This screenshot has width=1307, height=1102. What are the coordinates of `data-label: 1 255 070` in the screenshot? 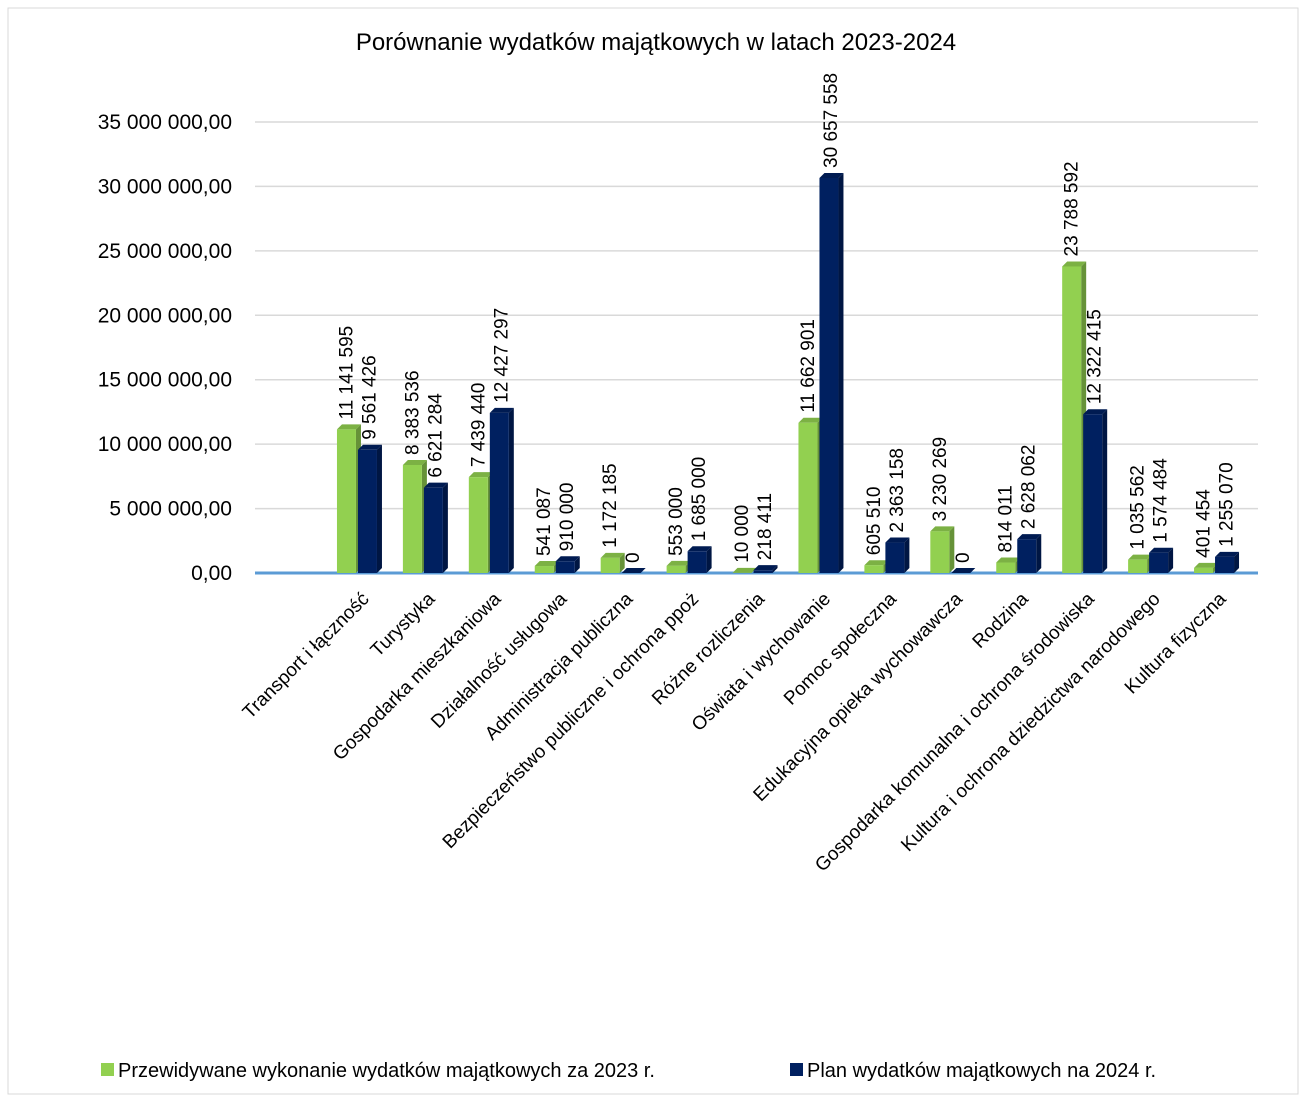 It's located at (1227, 504).